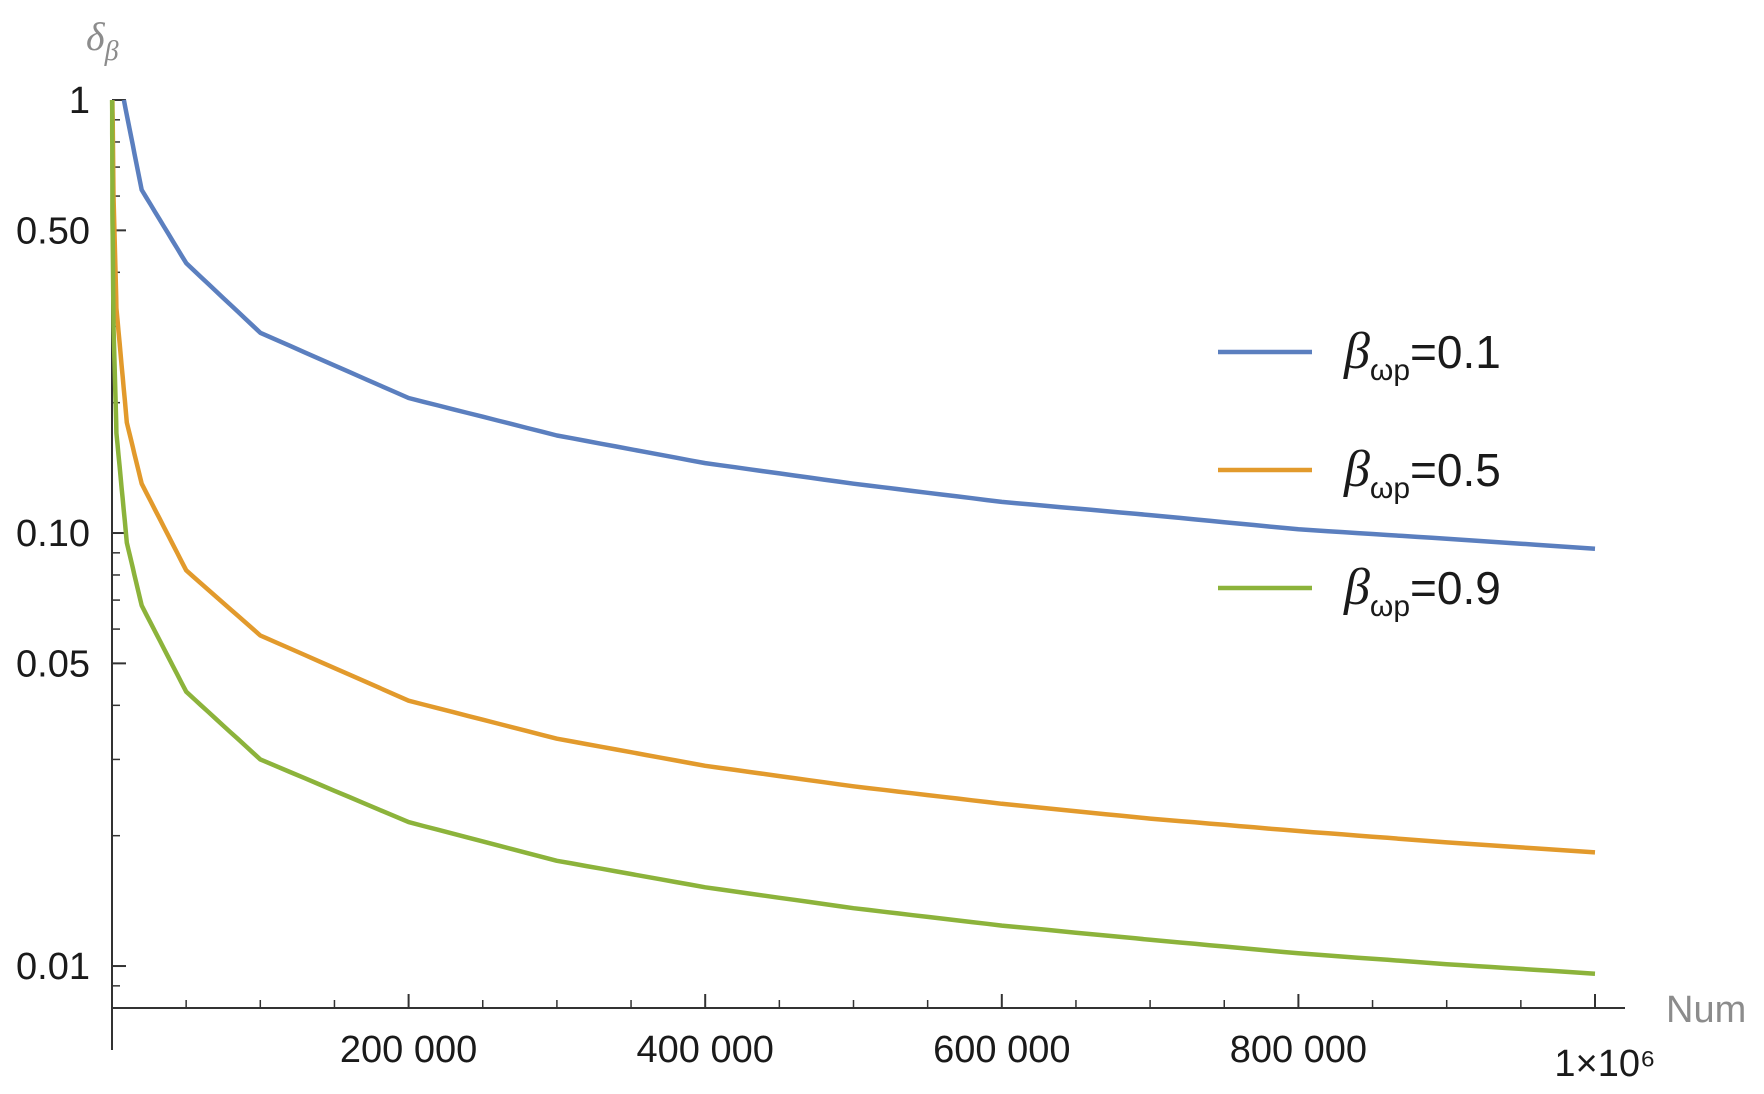  I want to click on y-tick-label: 0.10, so click(53, 534).